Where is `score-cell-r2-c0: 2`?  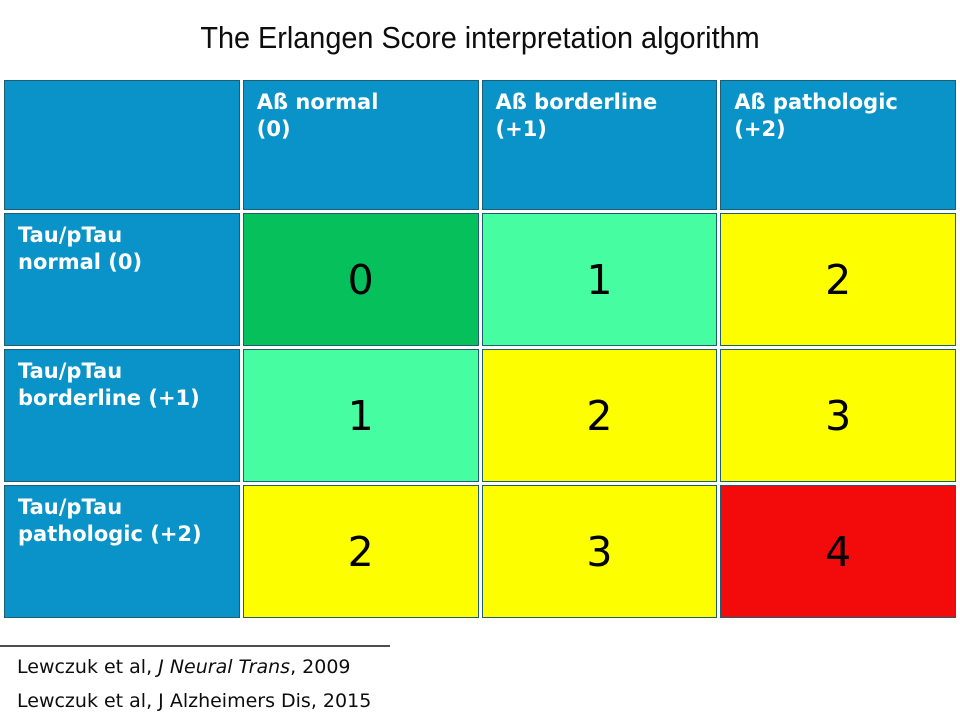
score-cell-r2-c0: 2 is located at coordinates (360, 551).